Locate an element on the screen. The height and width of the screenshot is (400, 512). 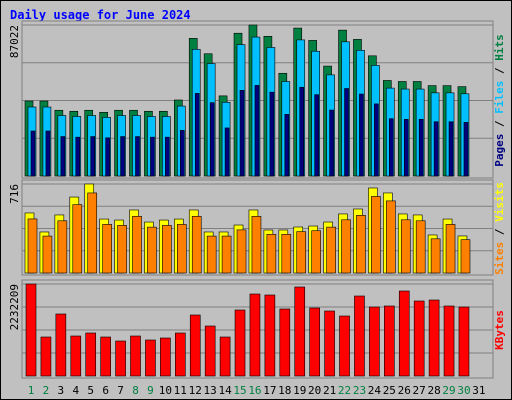
x-tick-label: 27 is located at coordinates (419, 390).